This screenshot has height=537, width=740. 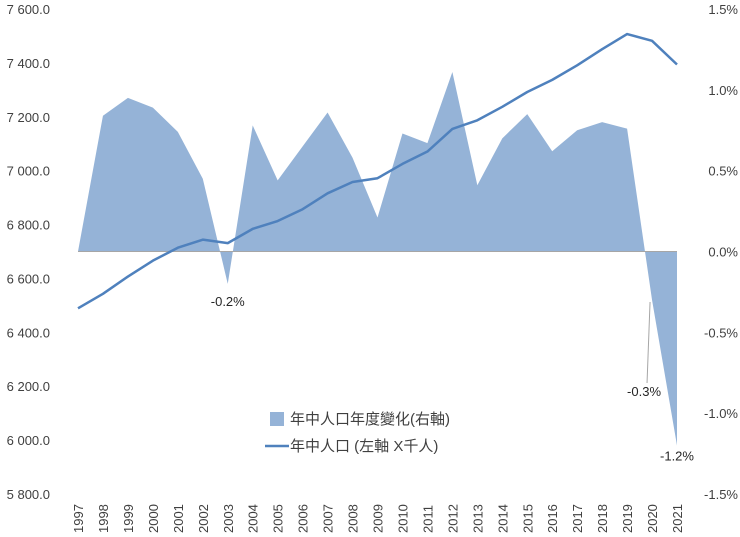 I want to click on x-tick-label: 2005, so click(x=278, y=518).